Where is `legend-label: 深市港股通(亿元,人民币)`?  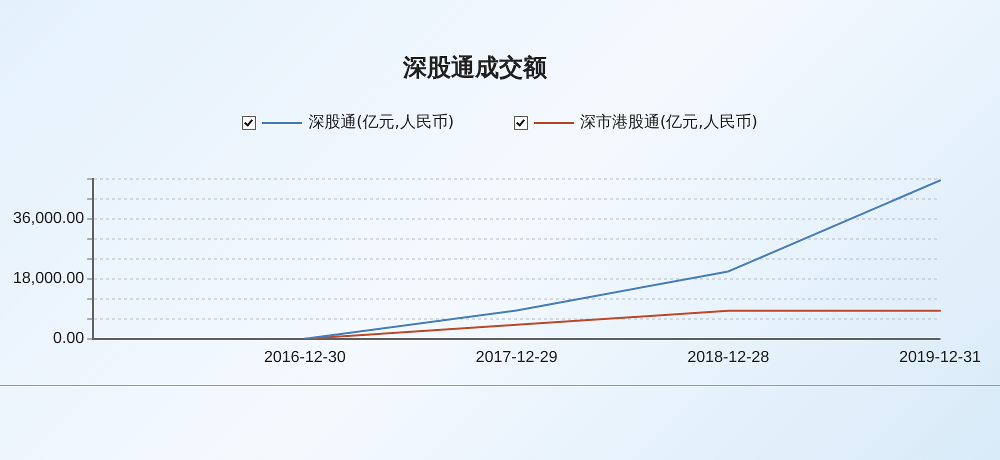 legend-label: 深市港股通(亿元,人民币) is located at coordinates (669, 122).